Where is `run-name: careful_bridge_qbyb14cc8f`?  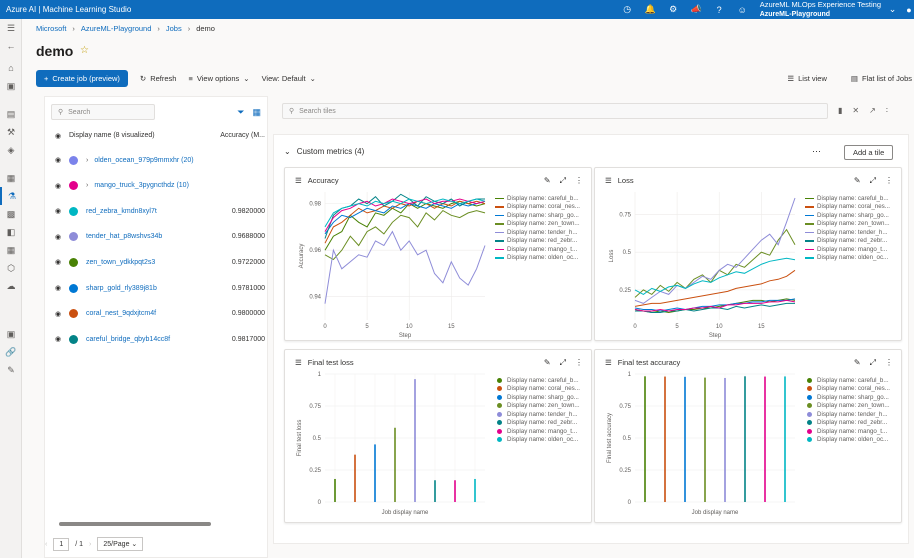
run-name: careful_bridge_qbyb14cc8f is located at coordinates (128, 339).